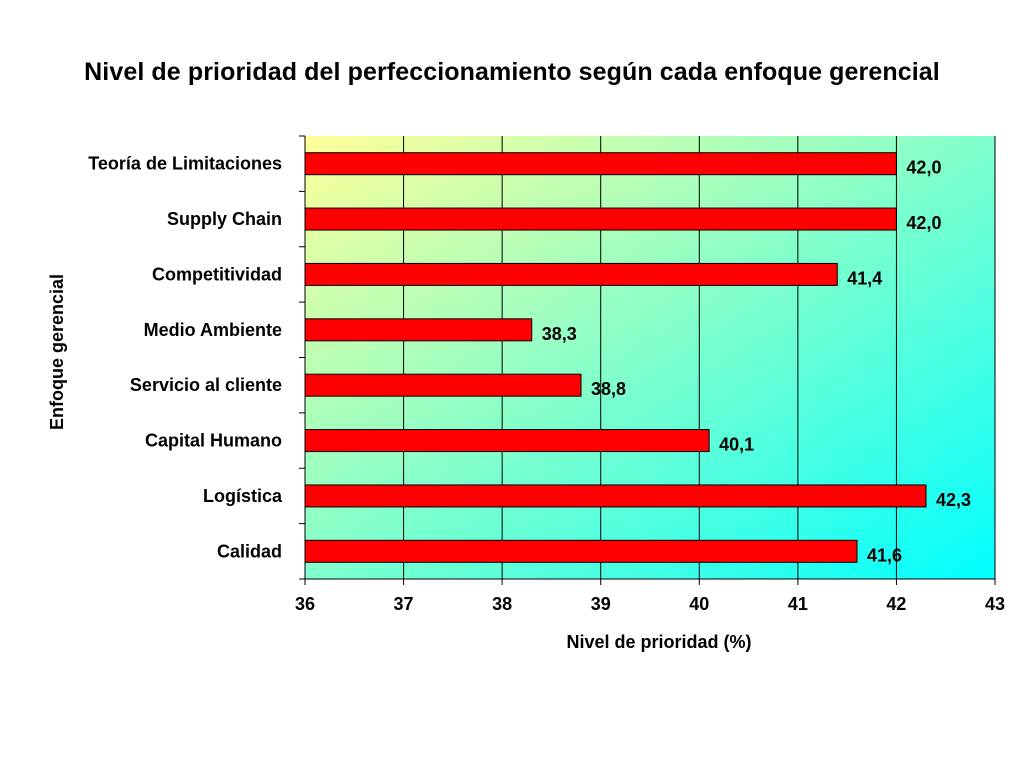 The width and height of the screenshot is (1024, 768). Describe the element at coordinates (305, 604) in the screenshot. I see `x-tick-label: 36` at that location.